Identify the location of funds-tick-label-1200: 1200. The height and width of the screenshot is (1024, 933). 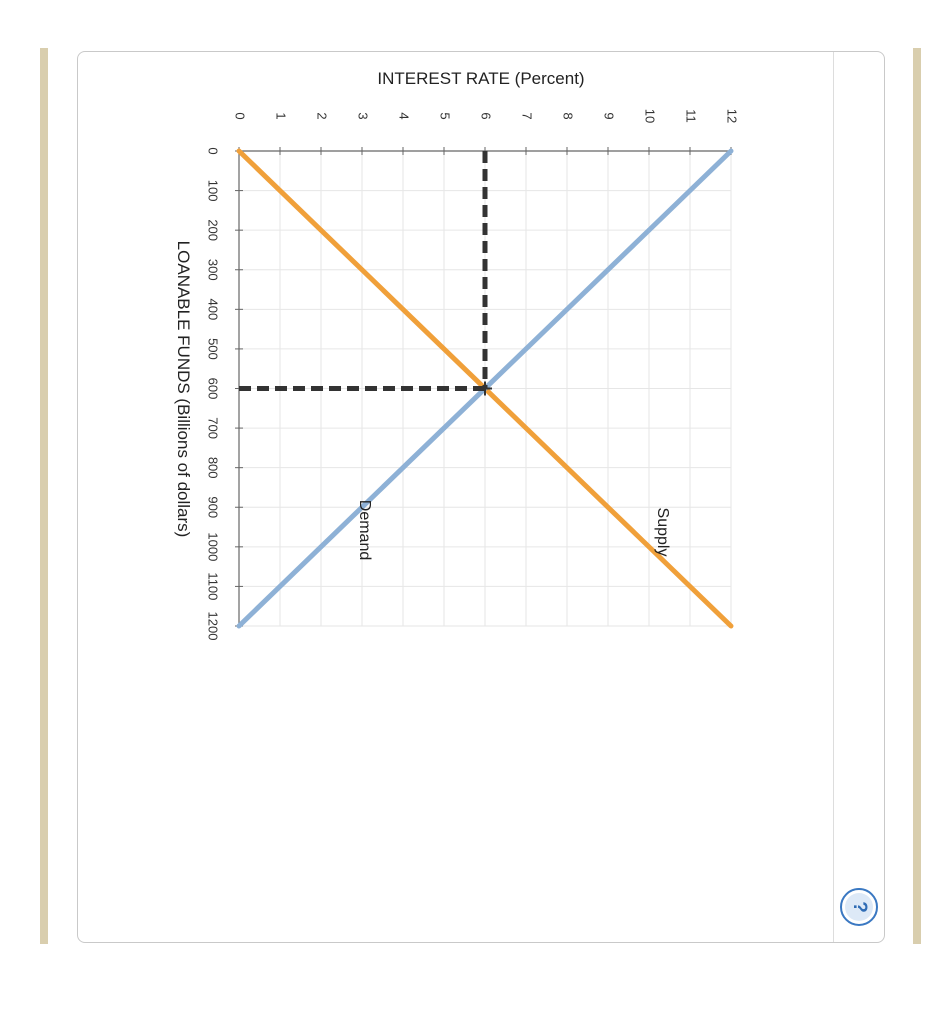
(213, 626).